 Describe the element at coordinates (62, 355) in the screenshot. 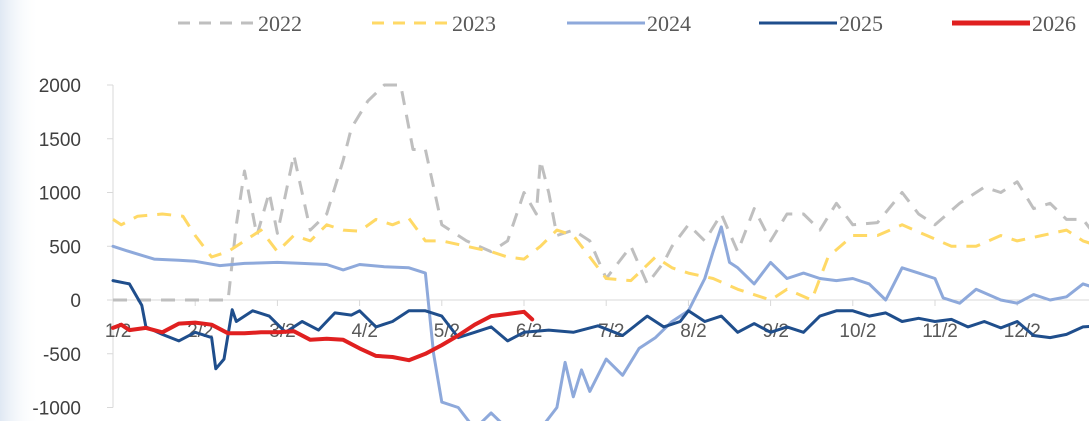

I see `y-tick-label: -500` at that location.